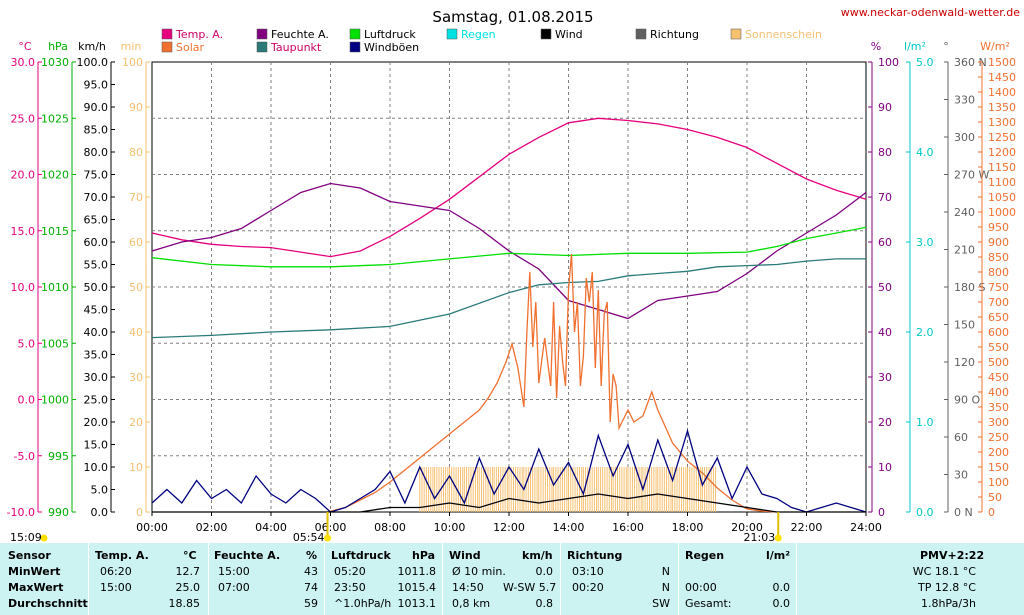 This screenshot has height=615, width=1024. Describe the element at coordinates (998, 302) in the screenshot. I see `solar-tick-label: 700` at that location.